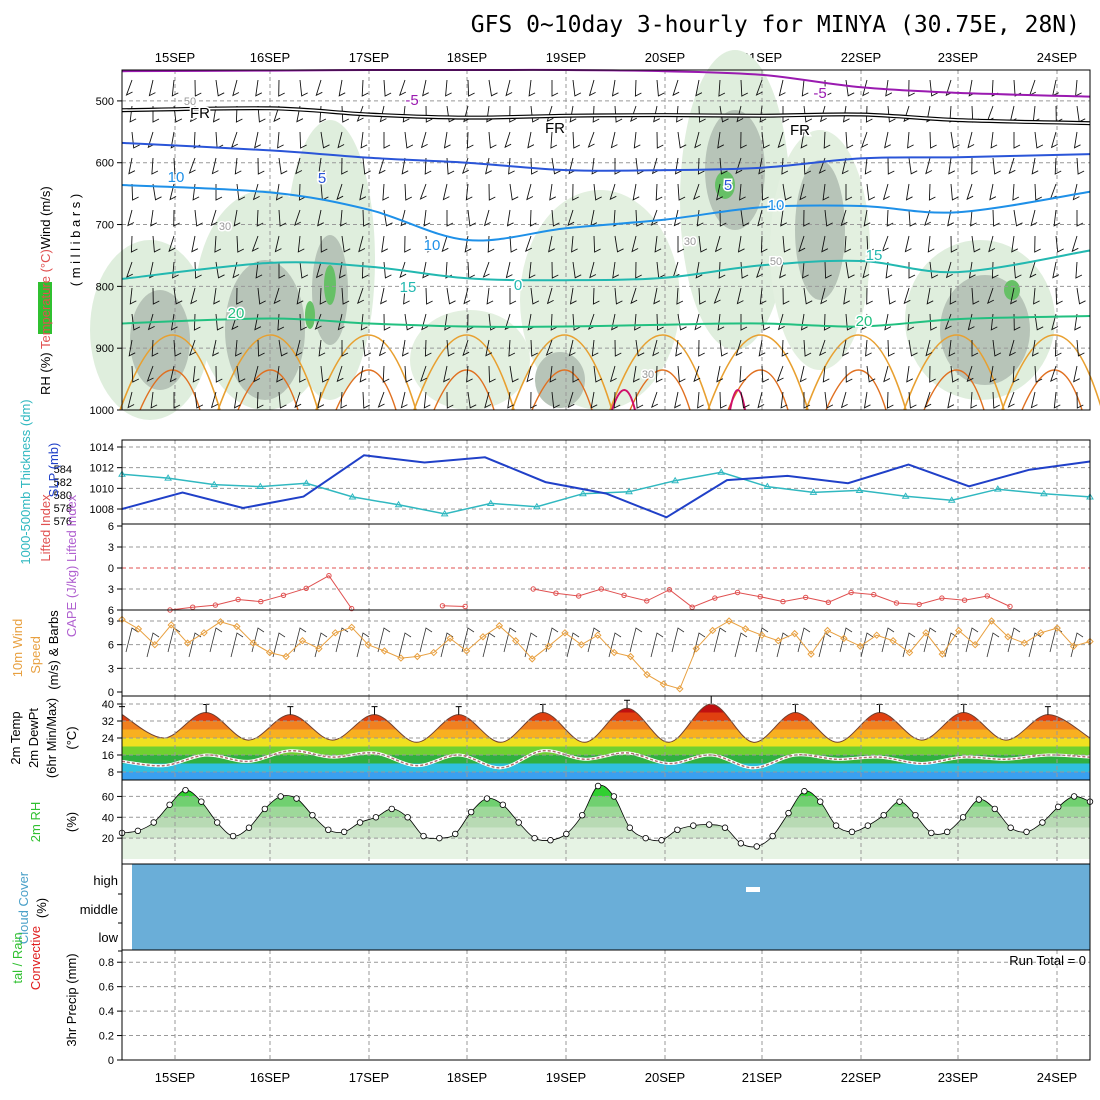 The height and width of the screenshot is (1100, 1100). What do you see at coordinates (432, 245) in the screenshot?
I see `contour-label-8: 10` at bounding box center [432, 245].